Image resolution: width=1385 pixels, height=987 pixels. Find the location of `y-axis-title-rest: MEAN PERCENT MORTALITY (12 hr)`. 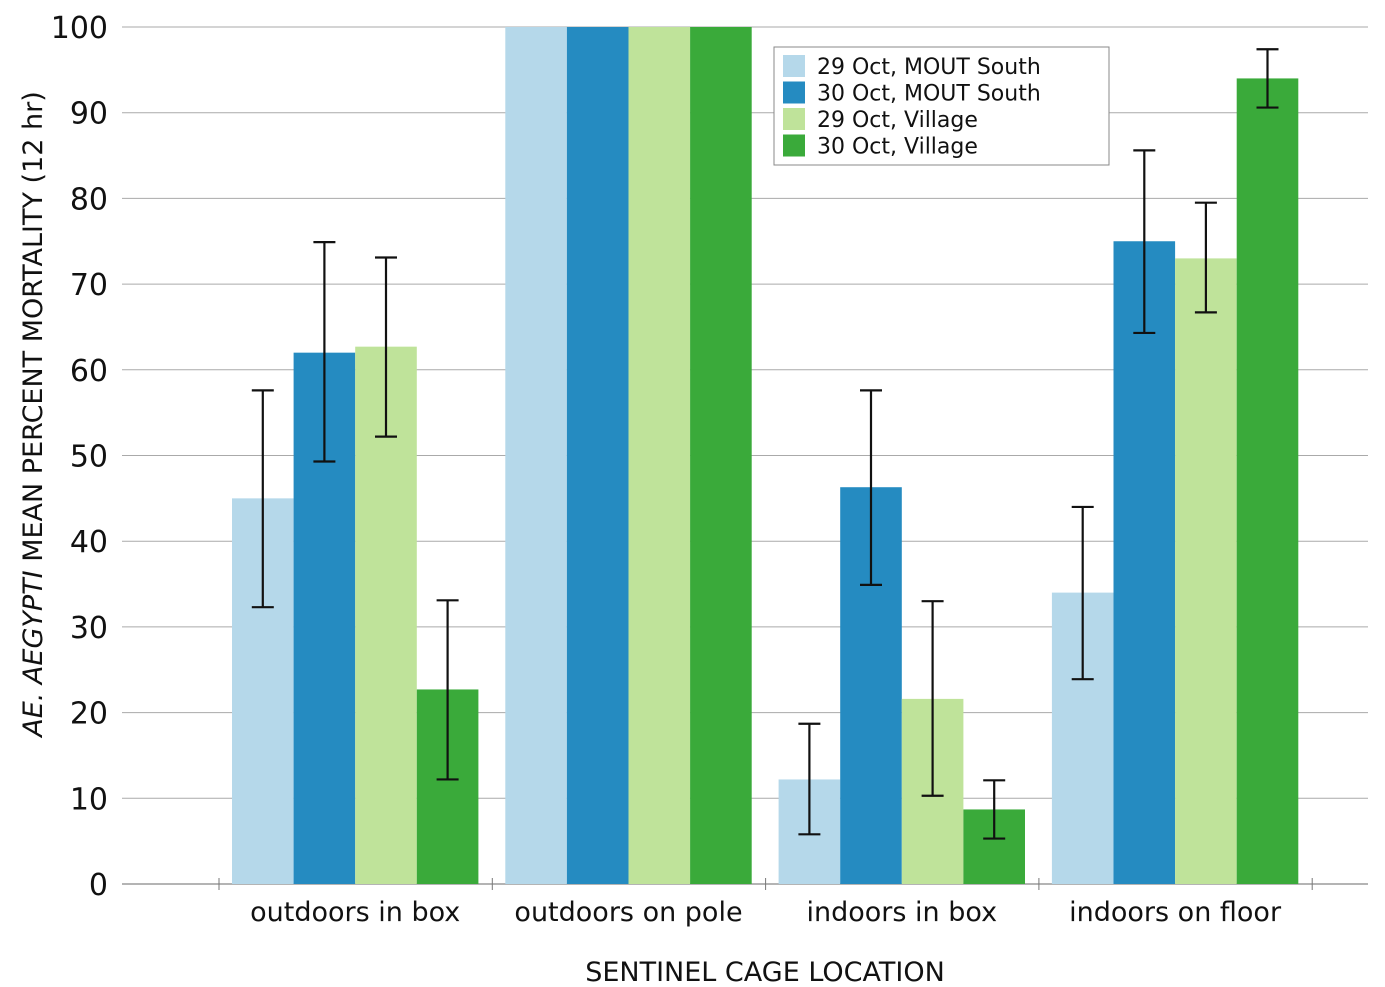

y-axis-title-rest: MEAN PERCENT MORTALITY (12 hr) is located at coordinates (33, 330).